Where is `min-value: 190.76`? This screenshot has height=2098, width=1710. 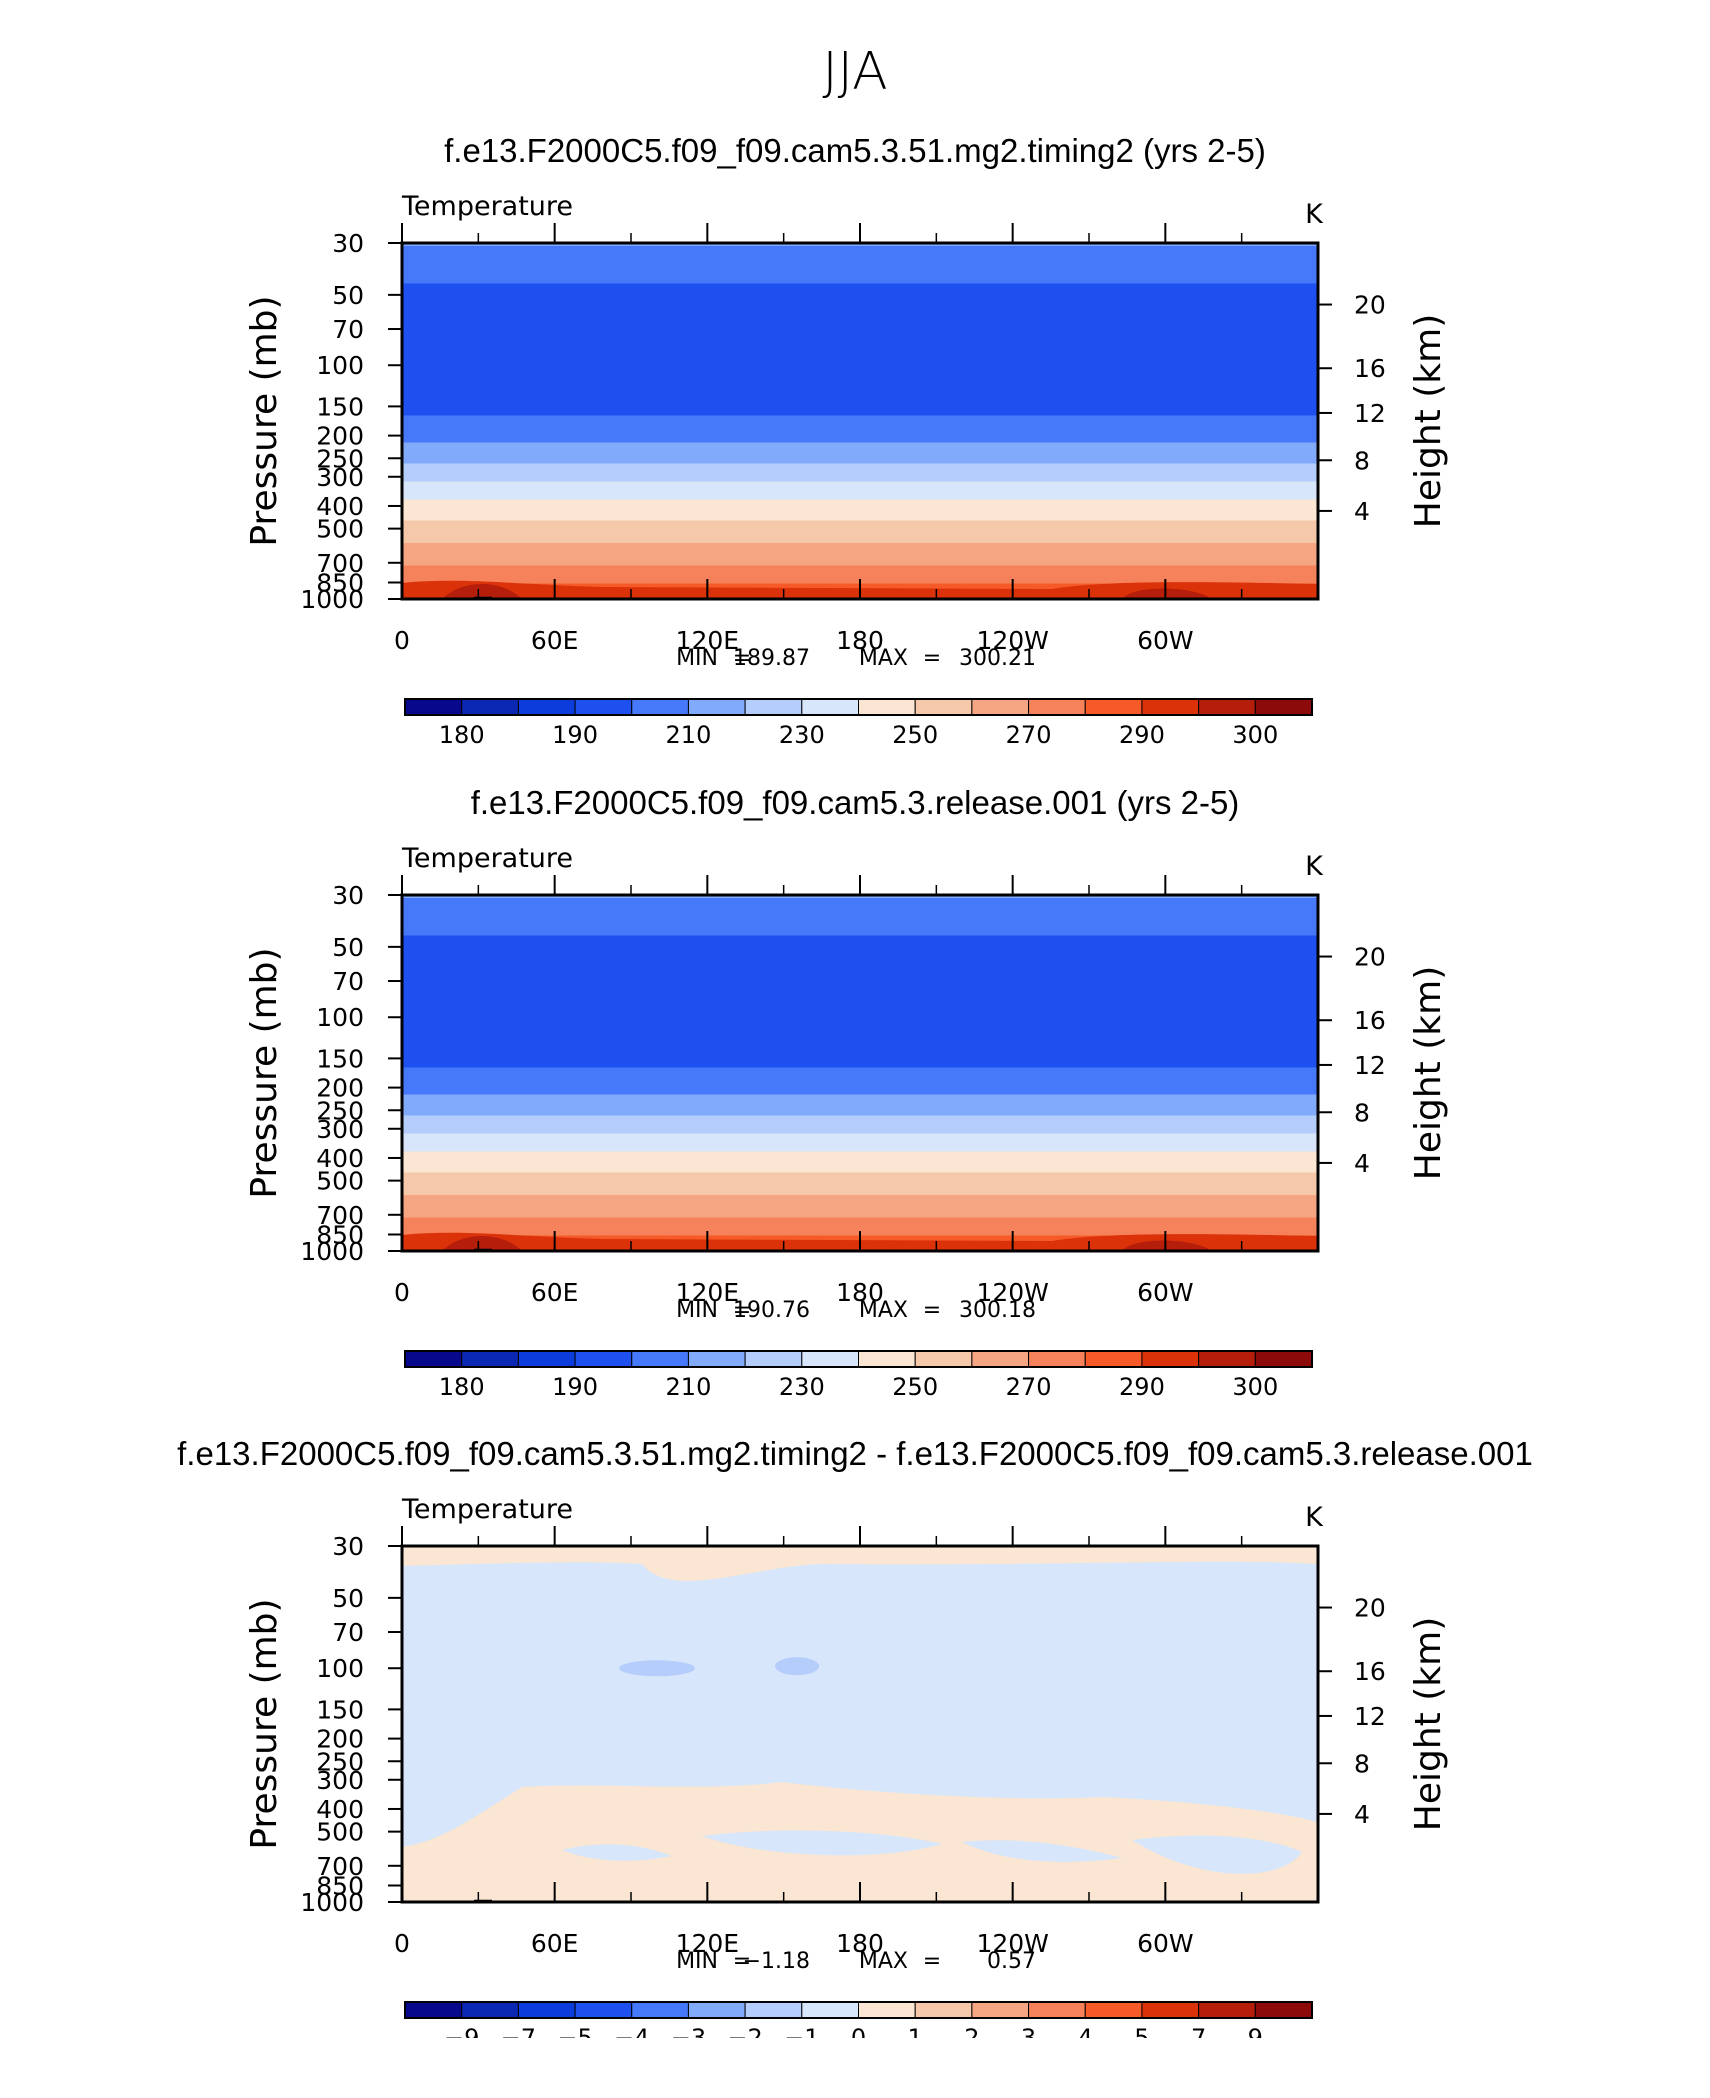
min-value: 190.76 is located at coordinates (771, 1310).